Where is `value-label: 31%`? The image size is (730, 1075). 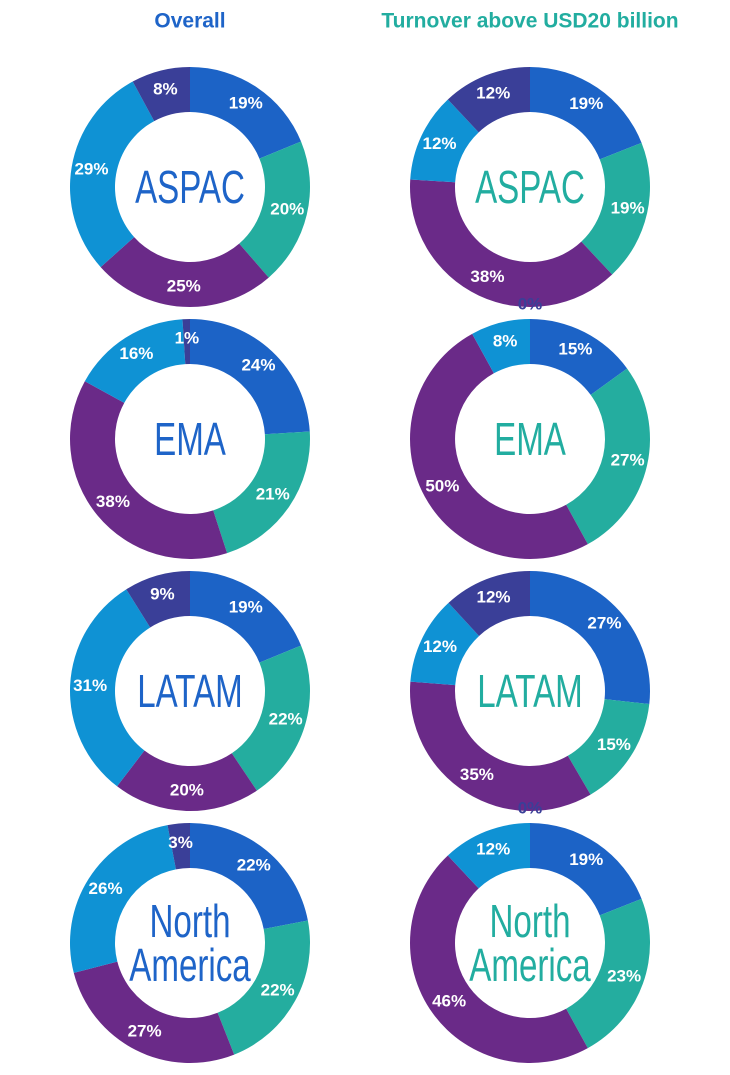 value-label: 31% is located at coordinates (90, 685).